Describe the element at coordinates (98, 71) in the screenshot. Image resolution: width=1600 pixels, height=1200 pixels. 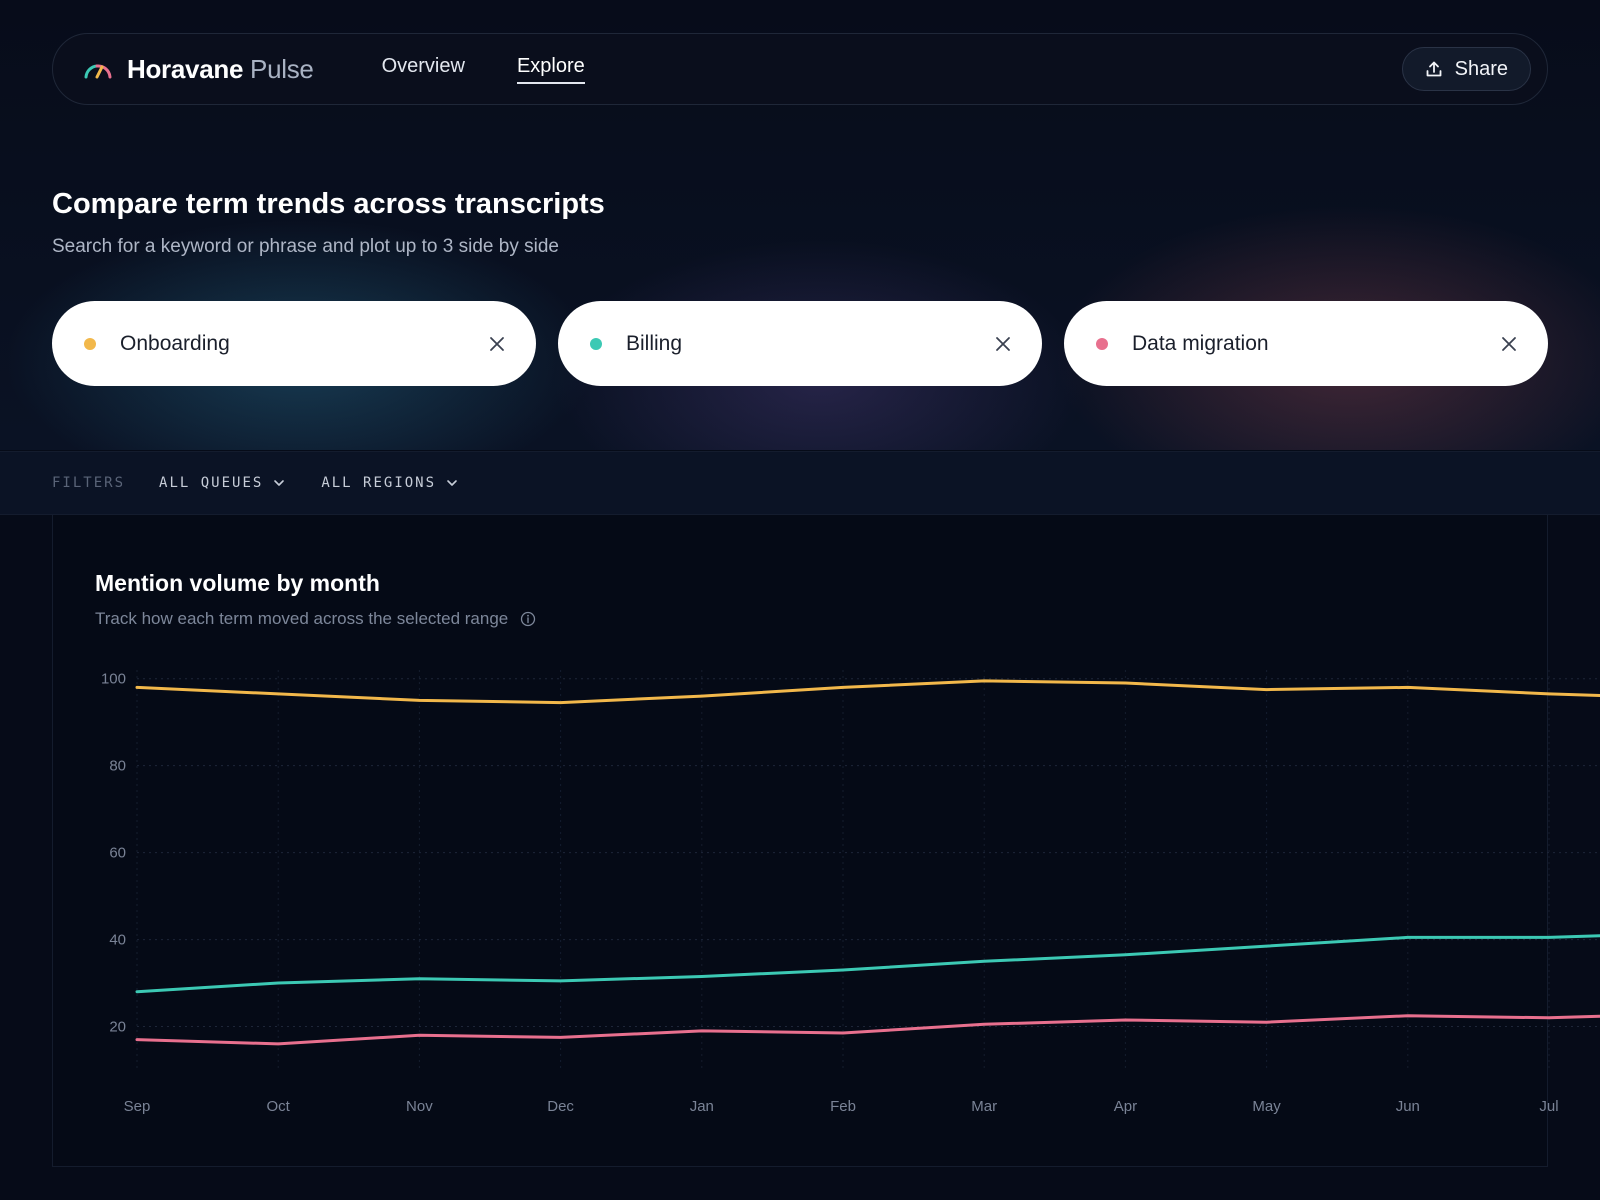
I see `gauge-logo-icon` at that location.